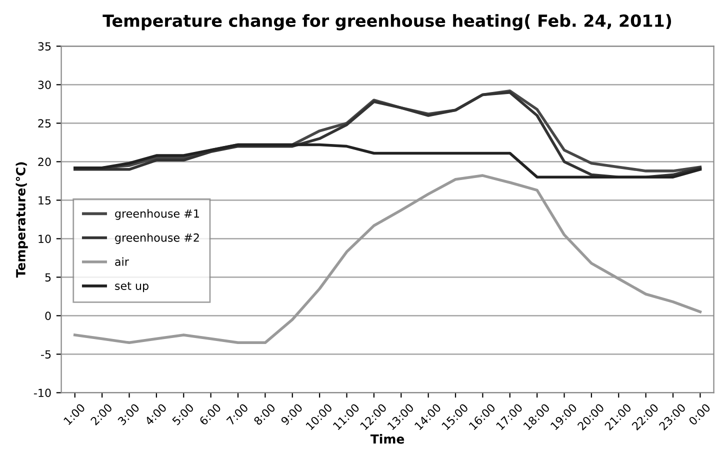 The image size is (721, 462). I want to click on x-axis-title: Time, so click(387, 439).